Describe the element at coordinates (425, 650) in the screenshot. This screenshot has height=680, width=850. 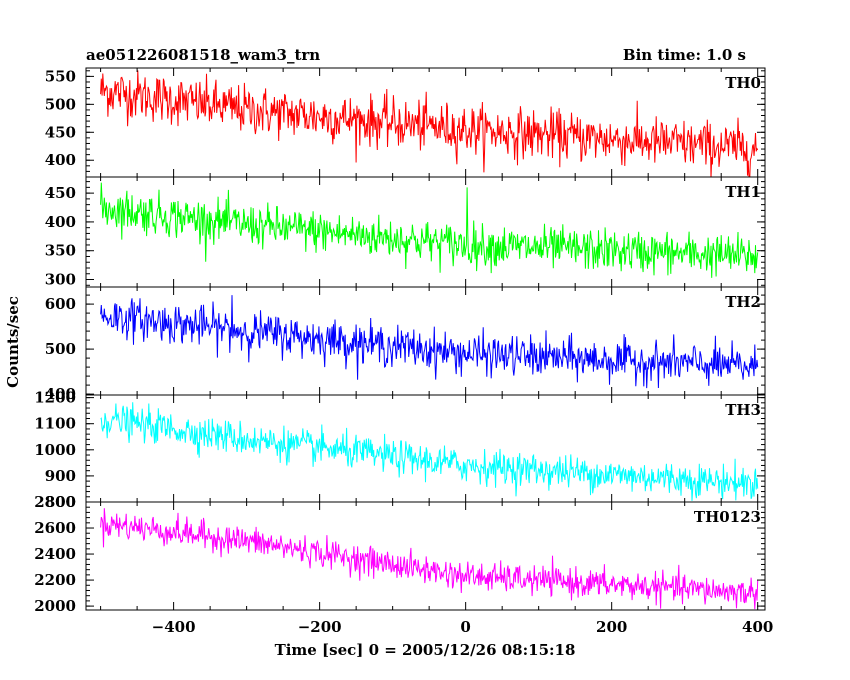
I see `x-axis-label: Time [sec] 0 = 2005/12/26 08:15:18` at that location.